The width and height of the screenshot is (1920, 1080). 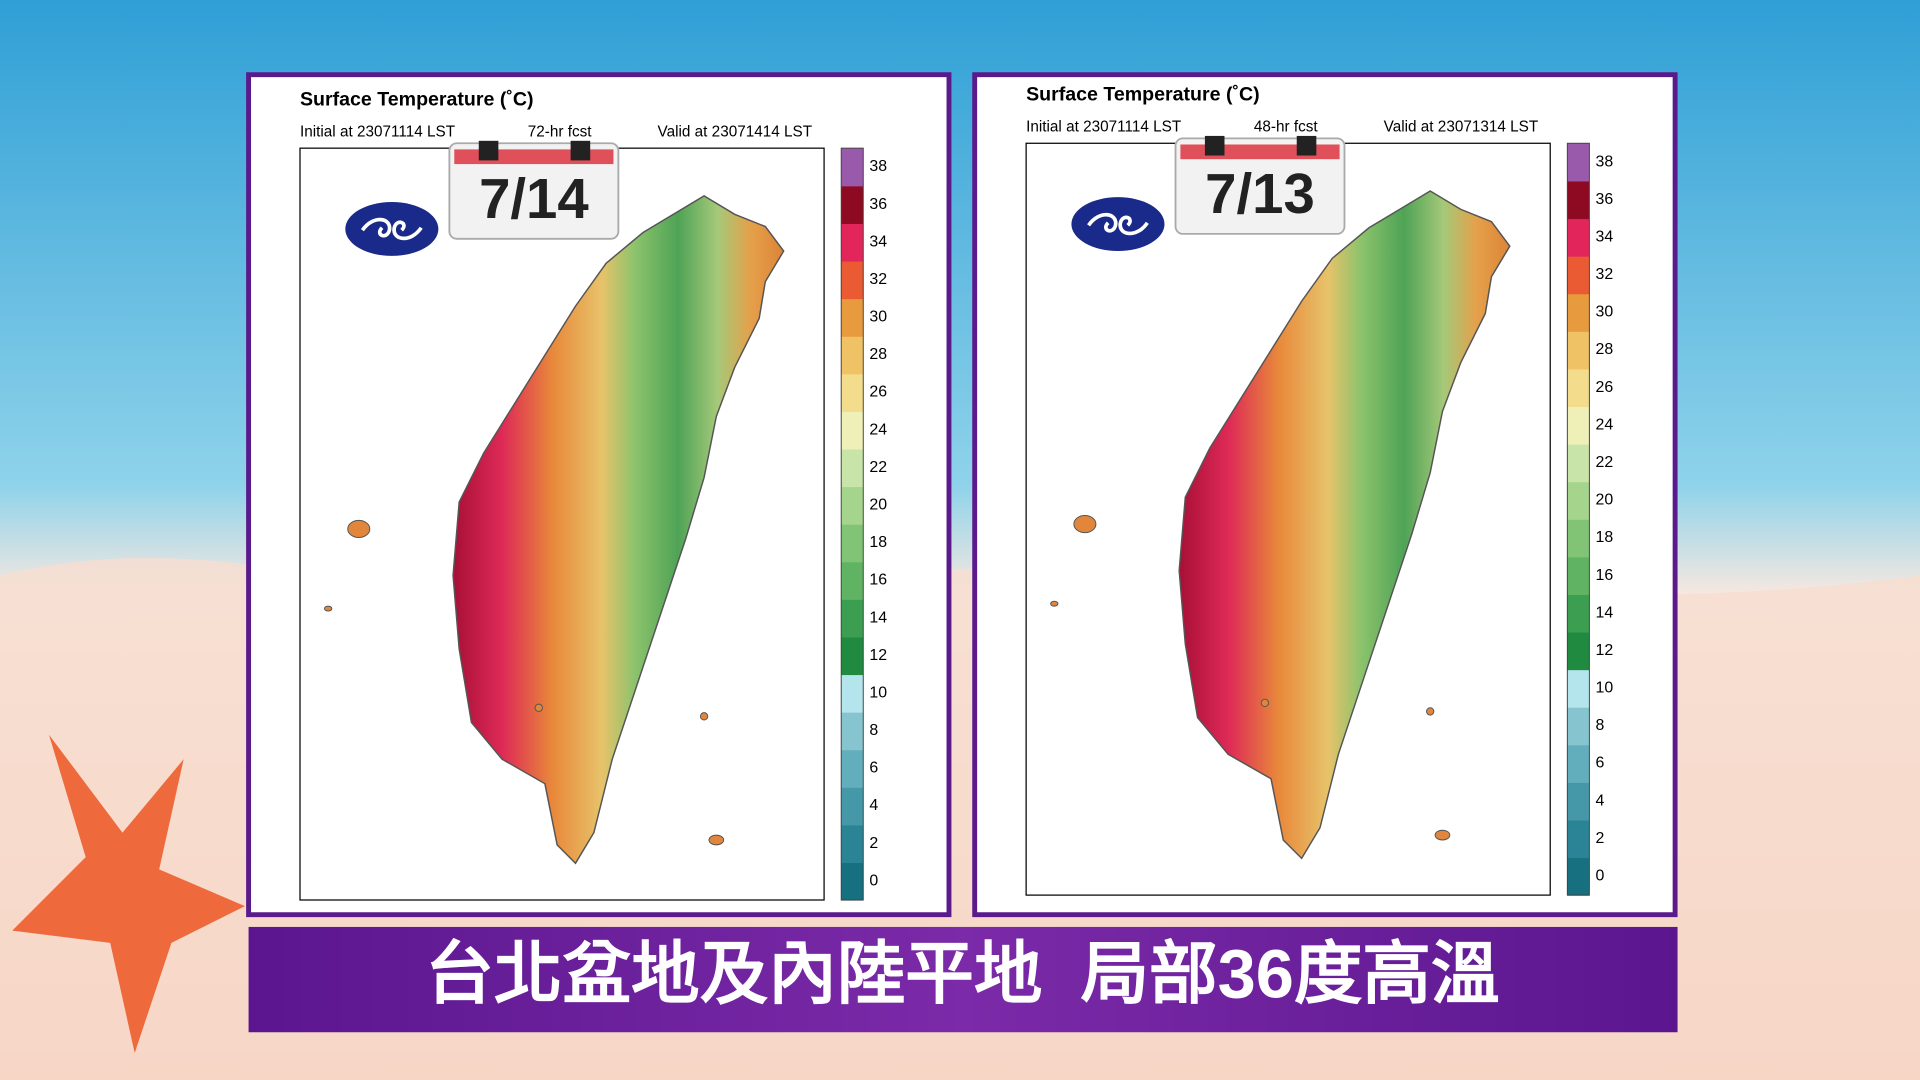 What do you see at coordinates (1605, 688) in the screenshot?
I see `colorbar-label: 10` at bounding box center [1605, 688].